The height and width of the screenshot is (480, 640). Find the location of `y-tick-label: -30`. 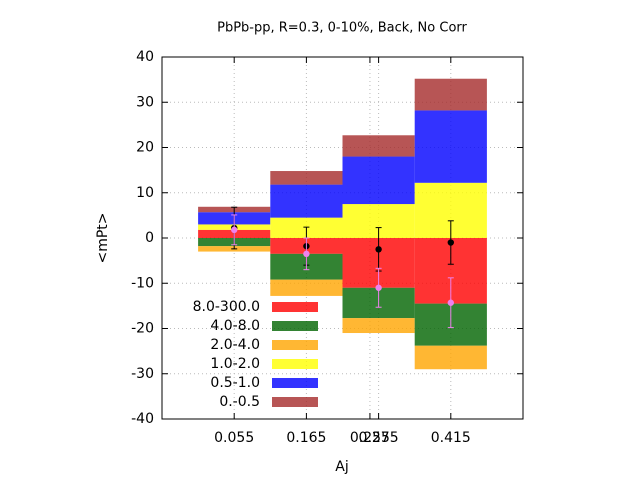

y-tick-label: -30 is located at coordinates (142, 374).